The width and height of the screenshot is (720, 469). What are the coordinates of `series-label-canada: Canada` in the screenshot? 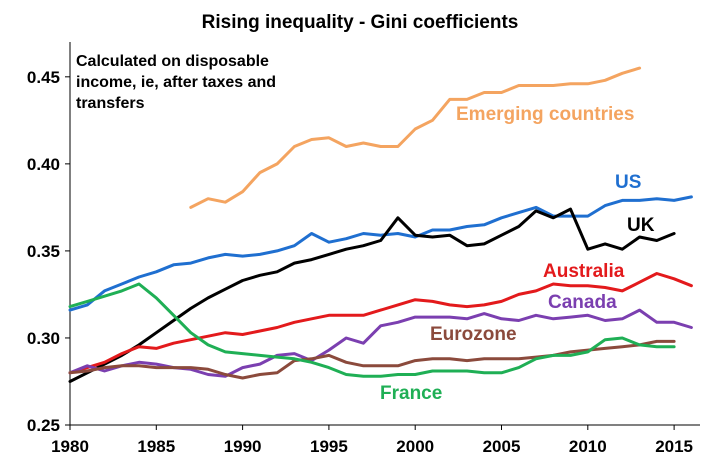 It's located at (582, 302).